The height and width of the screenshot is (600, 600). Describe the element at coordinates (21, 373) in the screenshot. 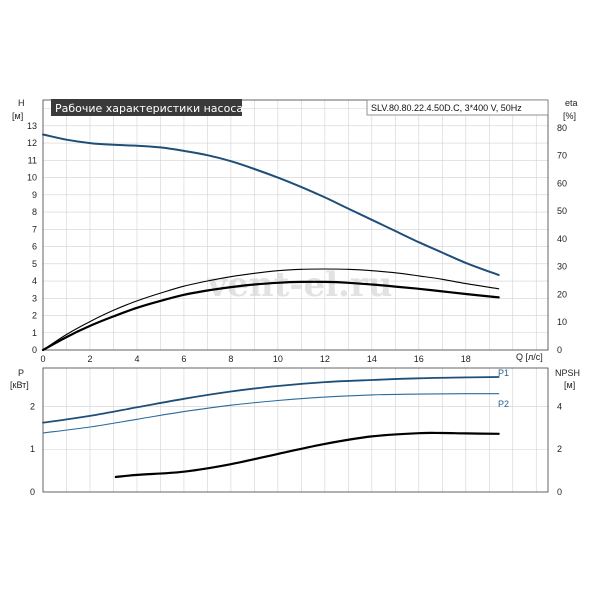

I see `bottom-y-axis-label: P` at that location.